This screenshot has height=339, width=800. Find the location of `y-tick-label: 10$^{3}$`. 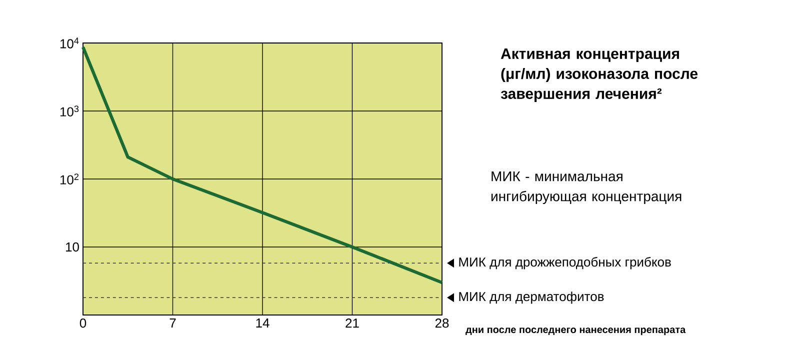

y-tick-label: 10$^{3}$ is located at coordinates (69, 111).